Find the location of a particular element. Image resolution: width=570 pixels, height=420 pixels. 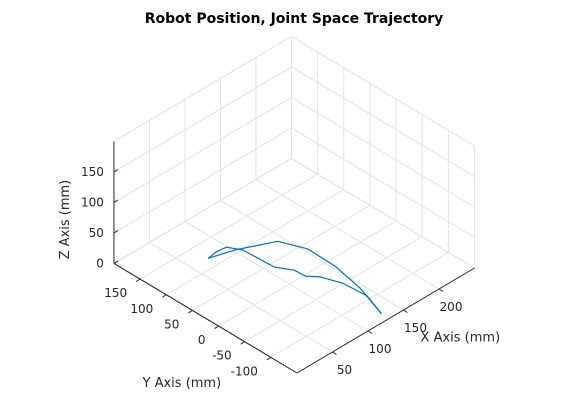

x-tick-label: 200 is located at coordinates (451, 307).